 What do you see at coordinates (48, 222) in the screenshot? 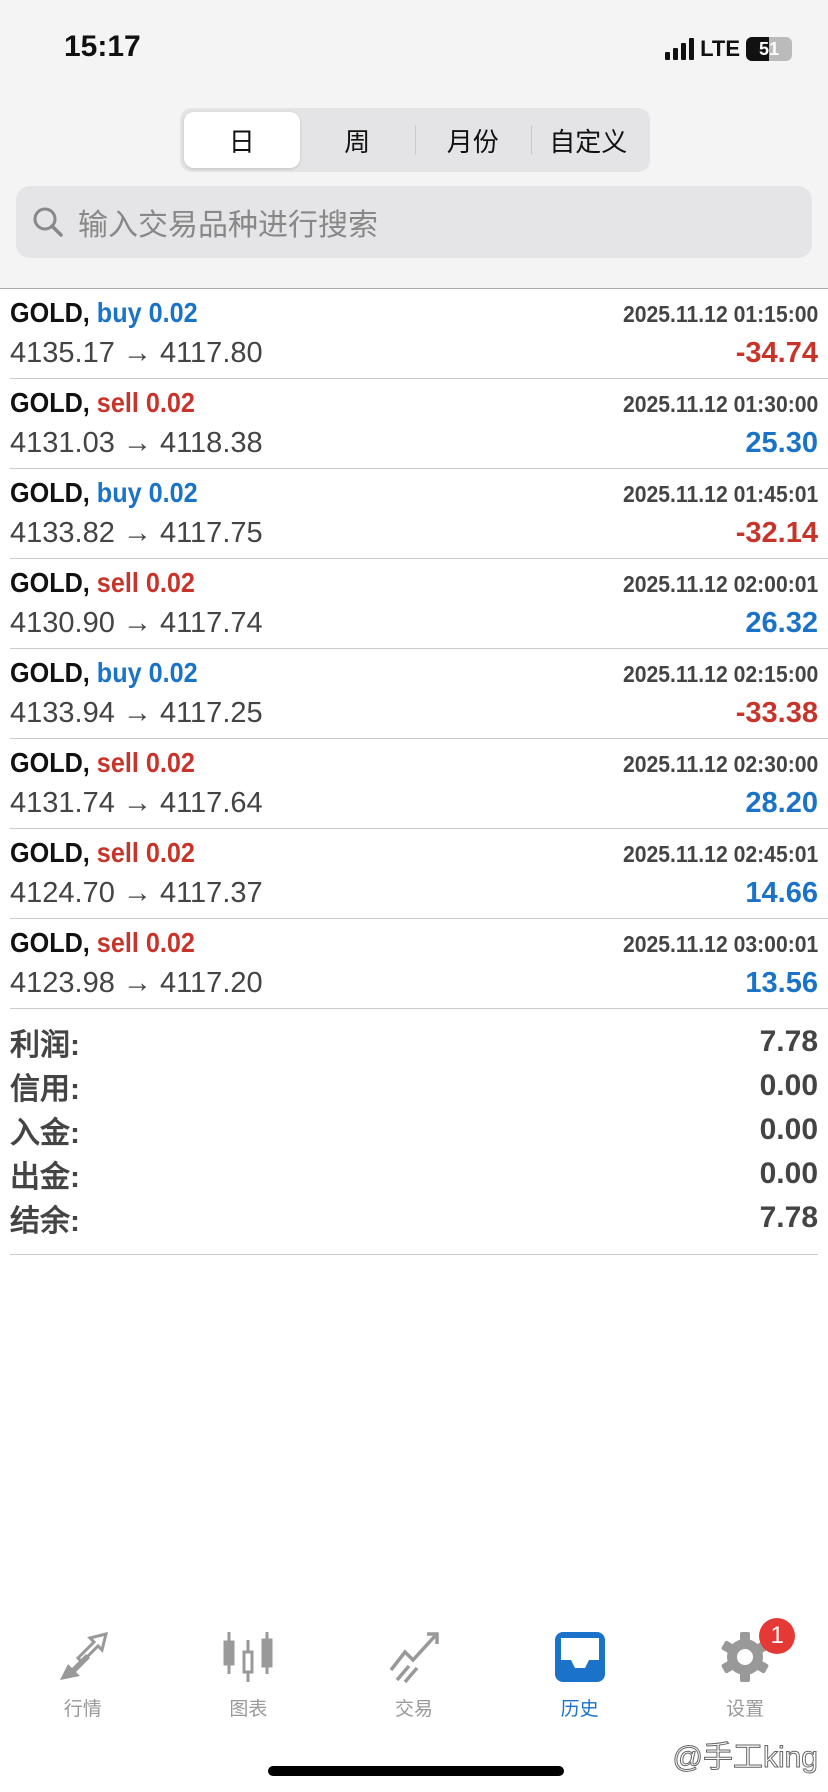
I see `search-icon` at bounding box center [48, 222].